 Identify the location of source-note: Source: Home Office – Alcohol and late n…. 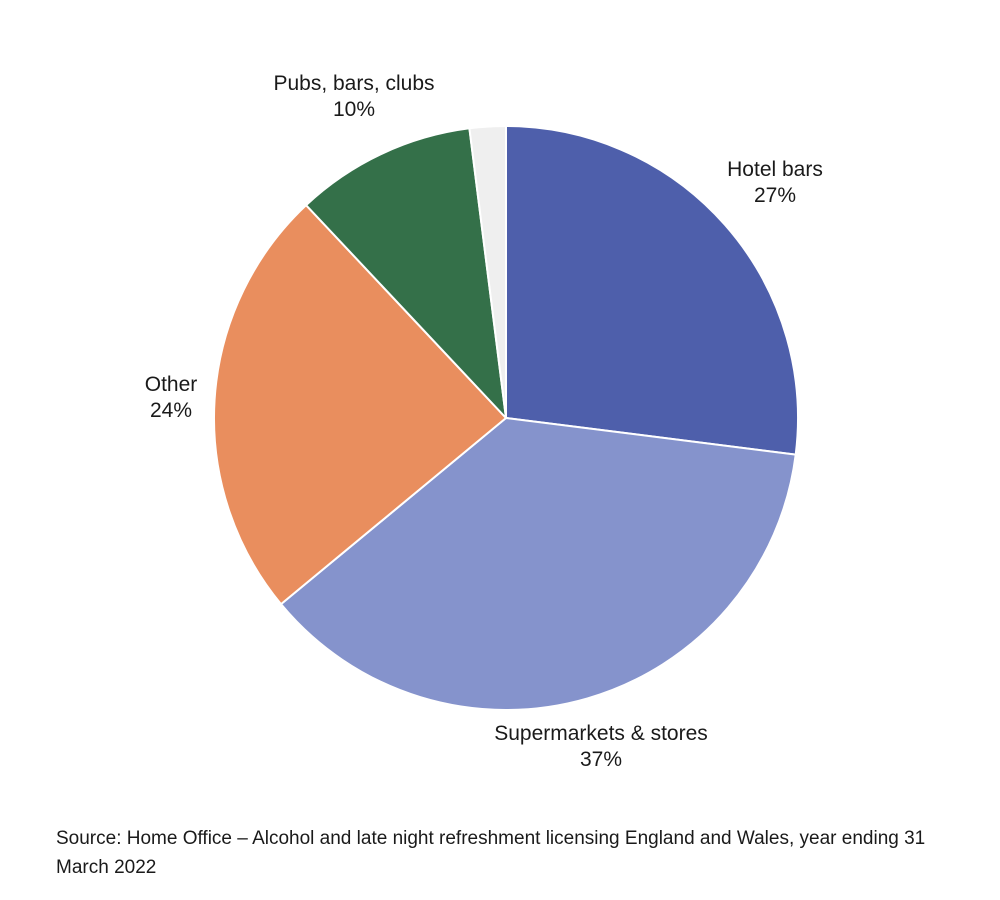
(491, 853).